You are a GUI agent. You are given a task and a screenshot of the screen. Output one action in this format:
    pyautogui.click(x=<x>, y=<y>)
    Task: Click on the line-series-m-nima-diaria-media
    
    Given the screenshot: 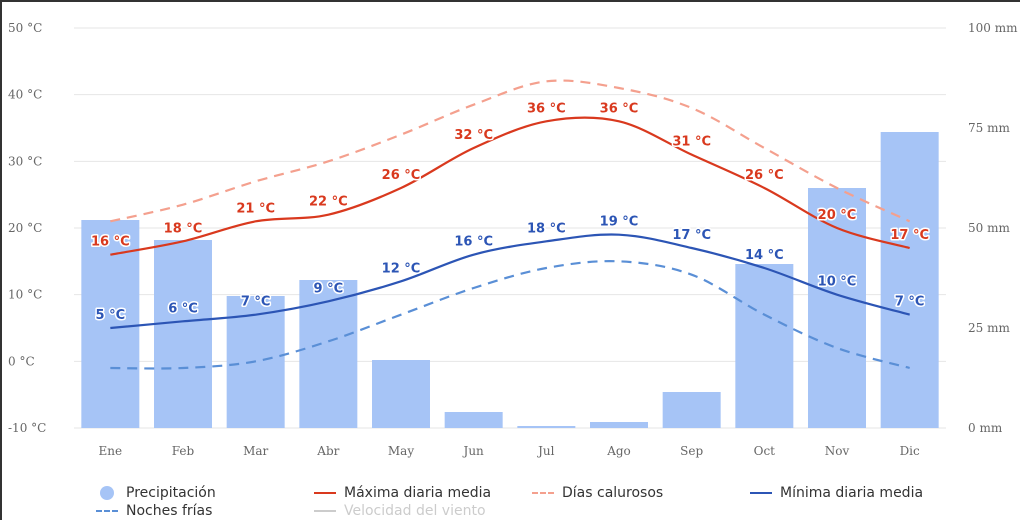 What is the action you would take?
    pyautogui.click(x=510, y=281)
    